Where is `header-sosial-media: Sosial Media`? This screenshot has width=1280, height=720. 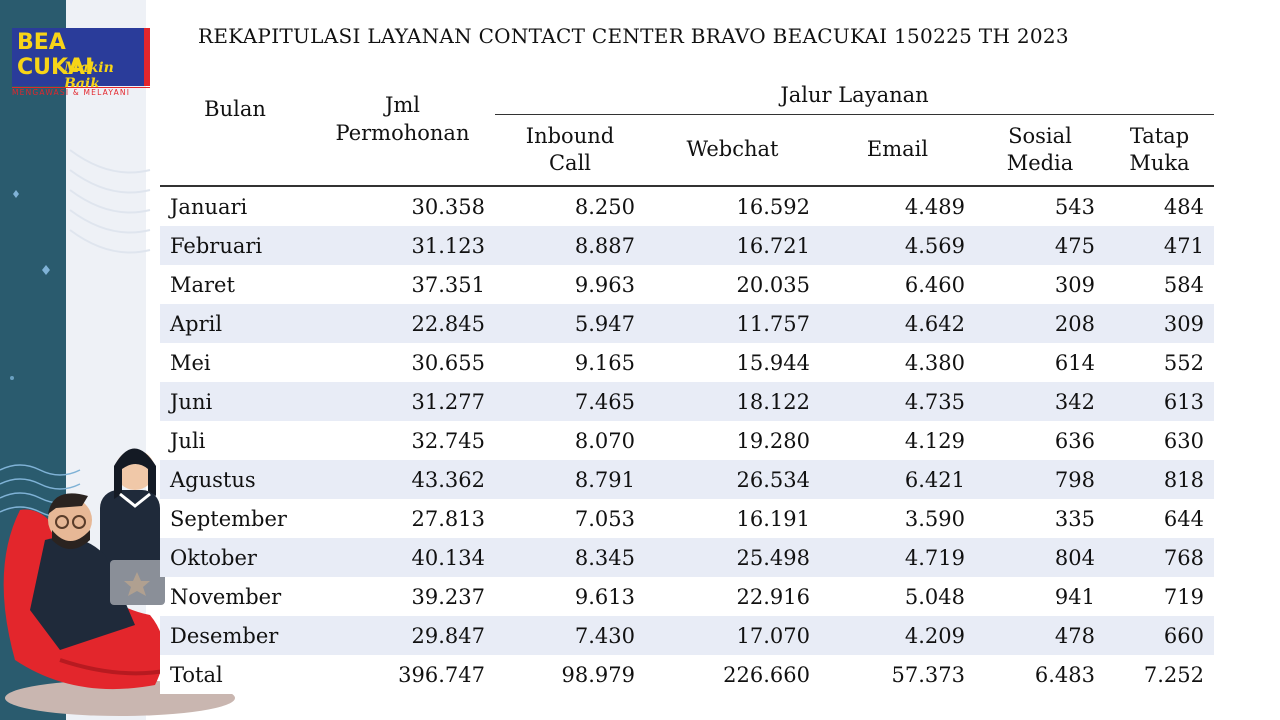
header-sosial-media: Sosial Media is located at coordinates (1040, 150).